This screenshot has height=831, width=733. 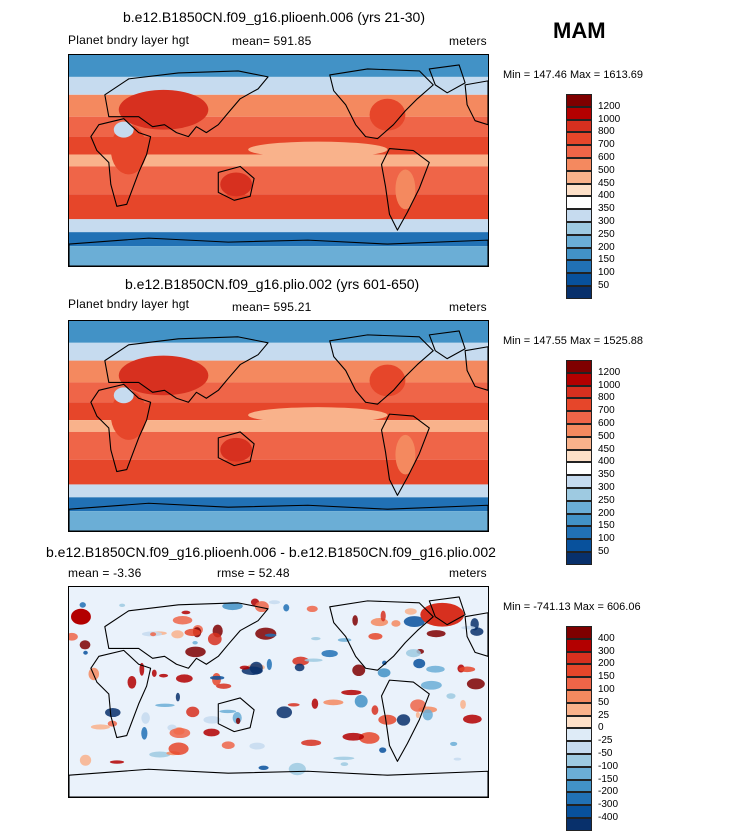 I want to click on panel2-colorbar, so click(x=579, y=462).